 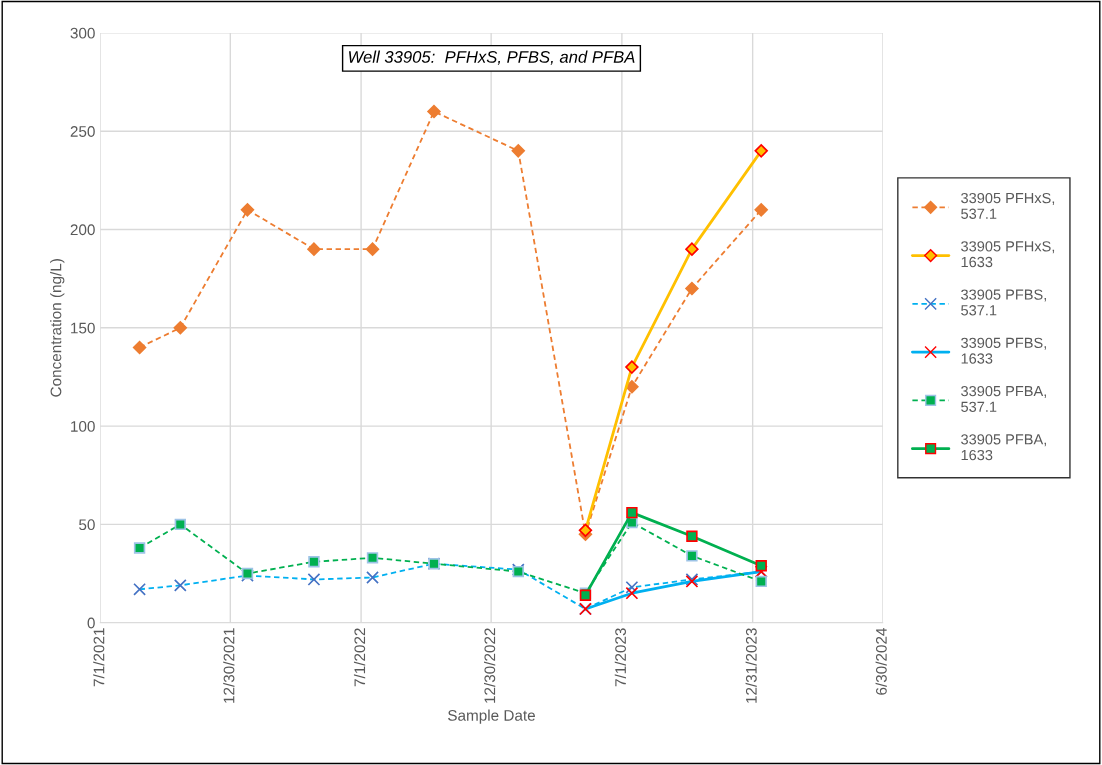 What do you see at coordinates (83, 426) in the screenshot?
I see `y-tick-label: 100` at bounding box center [83, 426].